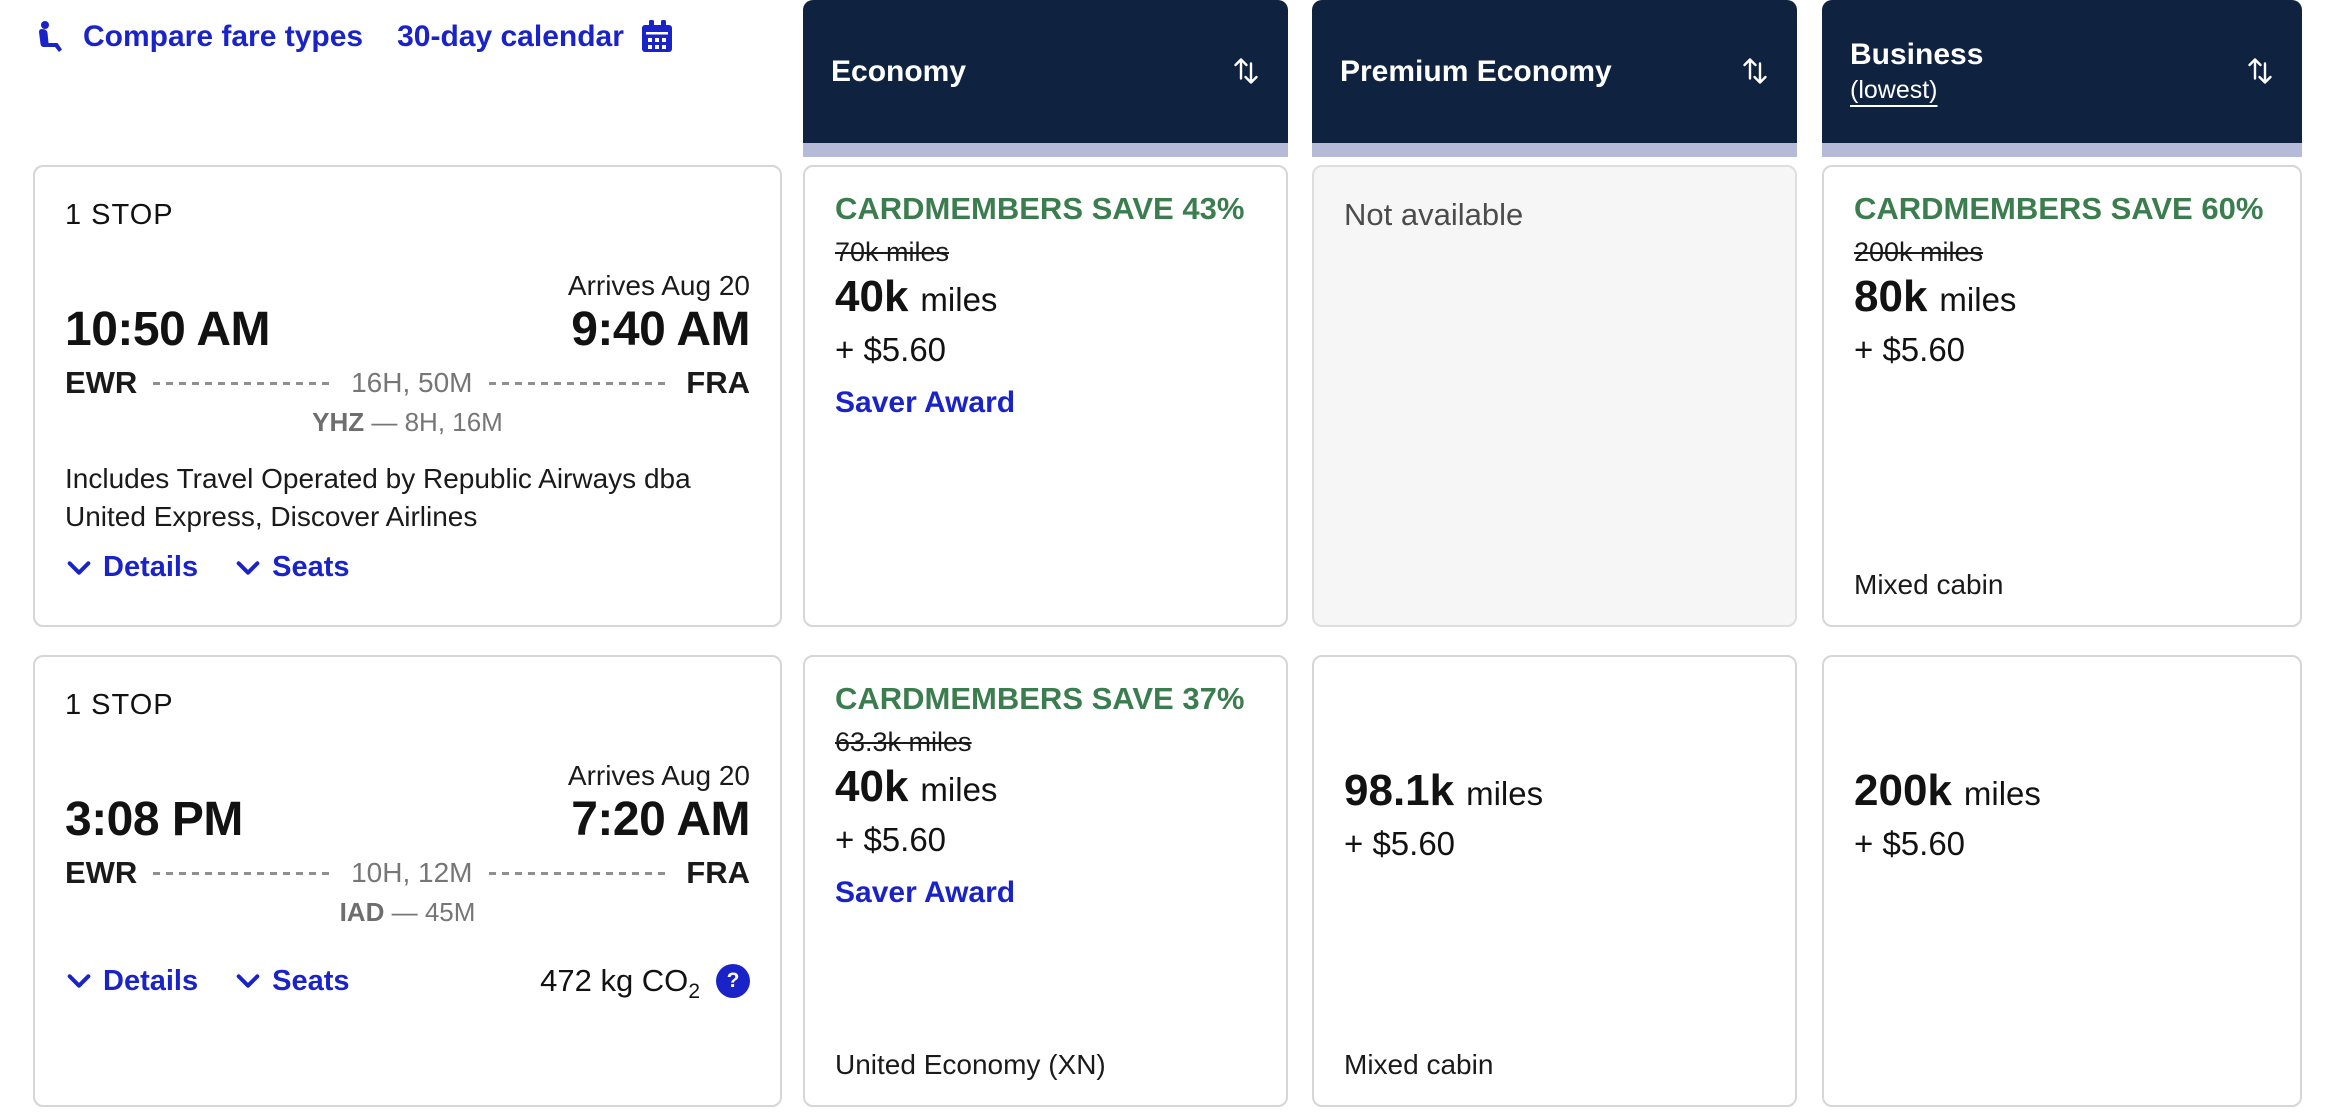 This screenshot has height=1114, width=2338. What do you see at coordinates (412, 872) in the screenshot?
I see `total-duration: 10H, 12M` at bounding box center [412, 872].